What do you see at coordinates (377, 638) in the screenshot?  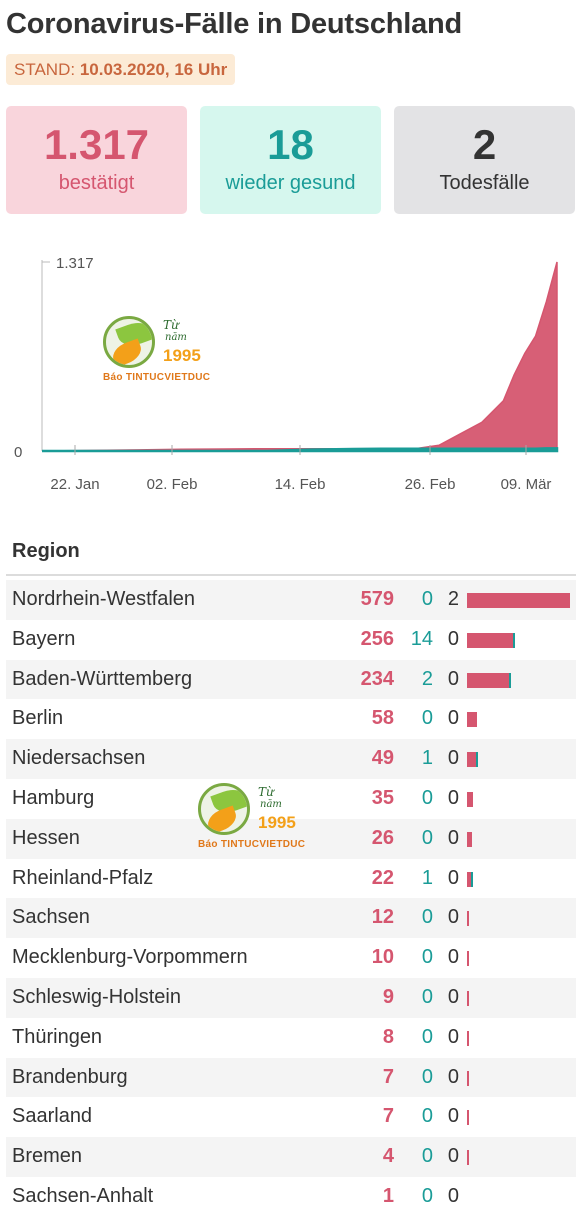 I see `confirmed-value: 256` at bounding box center [377, 638].